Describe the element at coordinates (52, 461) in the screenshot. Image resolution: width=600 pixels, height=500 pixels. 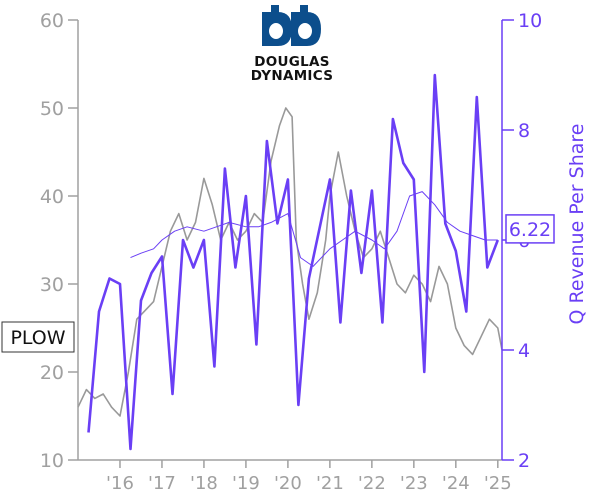
I see `left-tick-label: 10` at that location.